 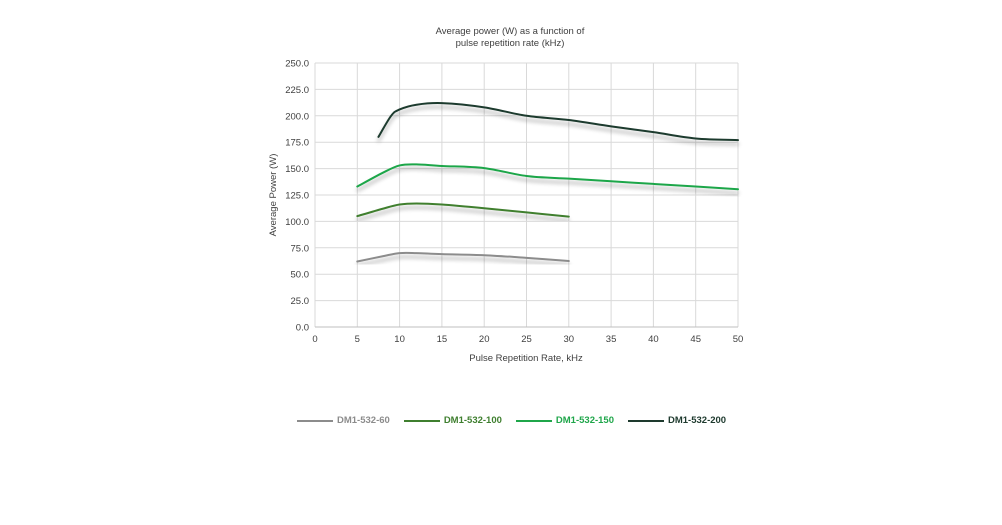 I want to click on x-tick-label: 25, so click(x=526, y=339).